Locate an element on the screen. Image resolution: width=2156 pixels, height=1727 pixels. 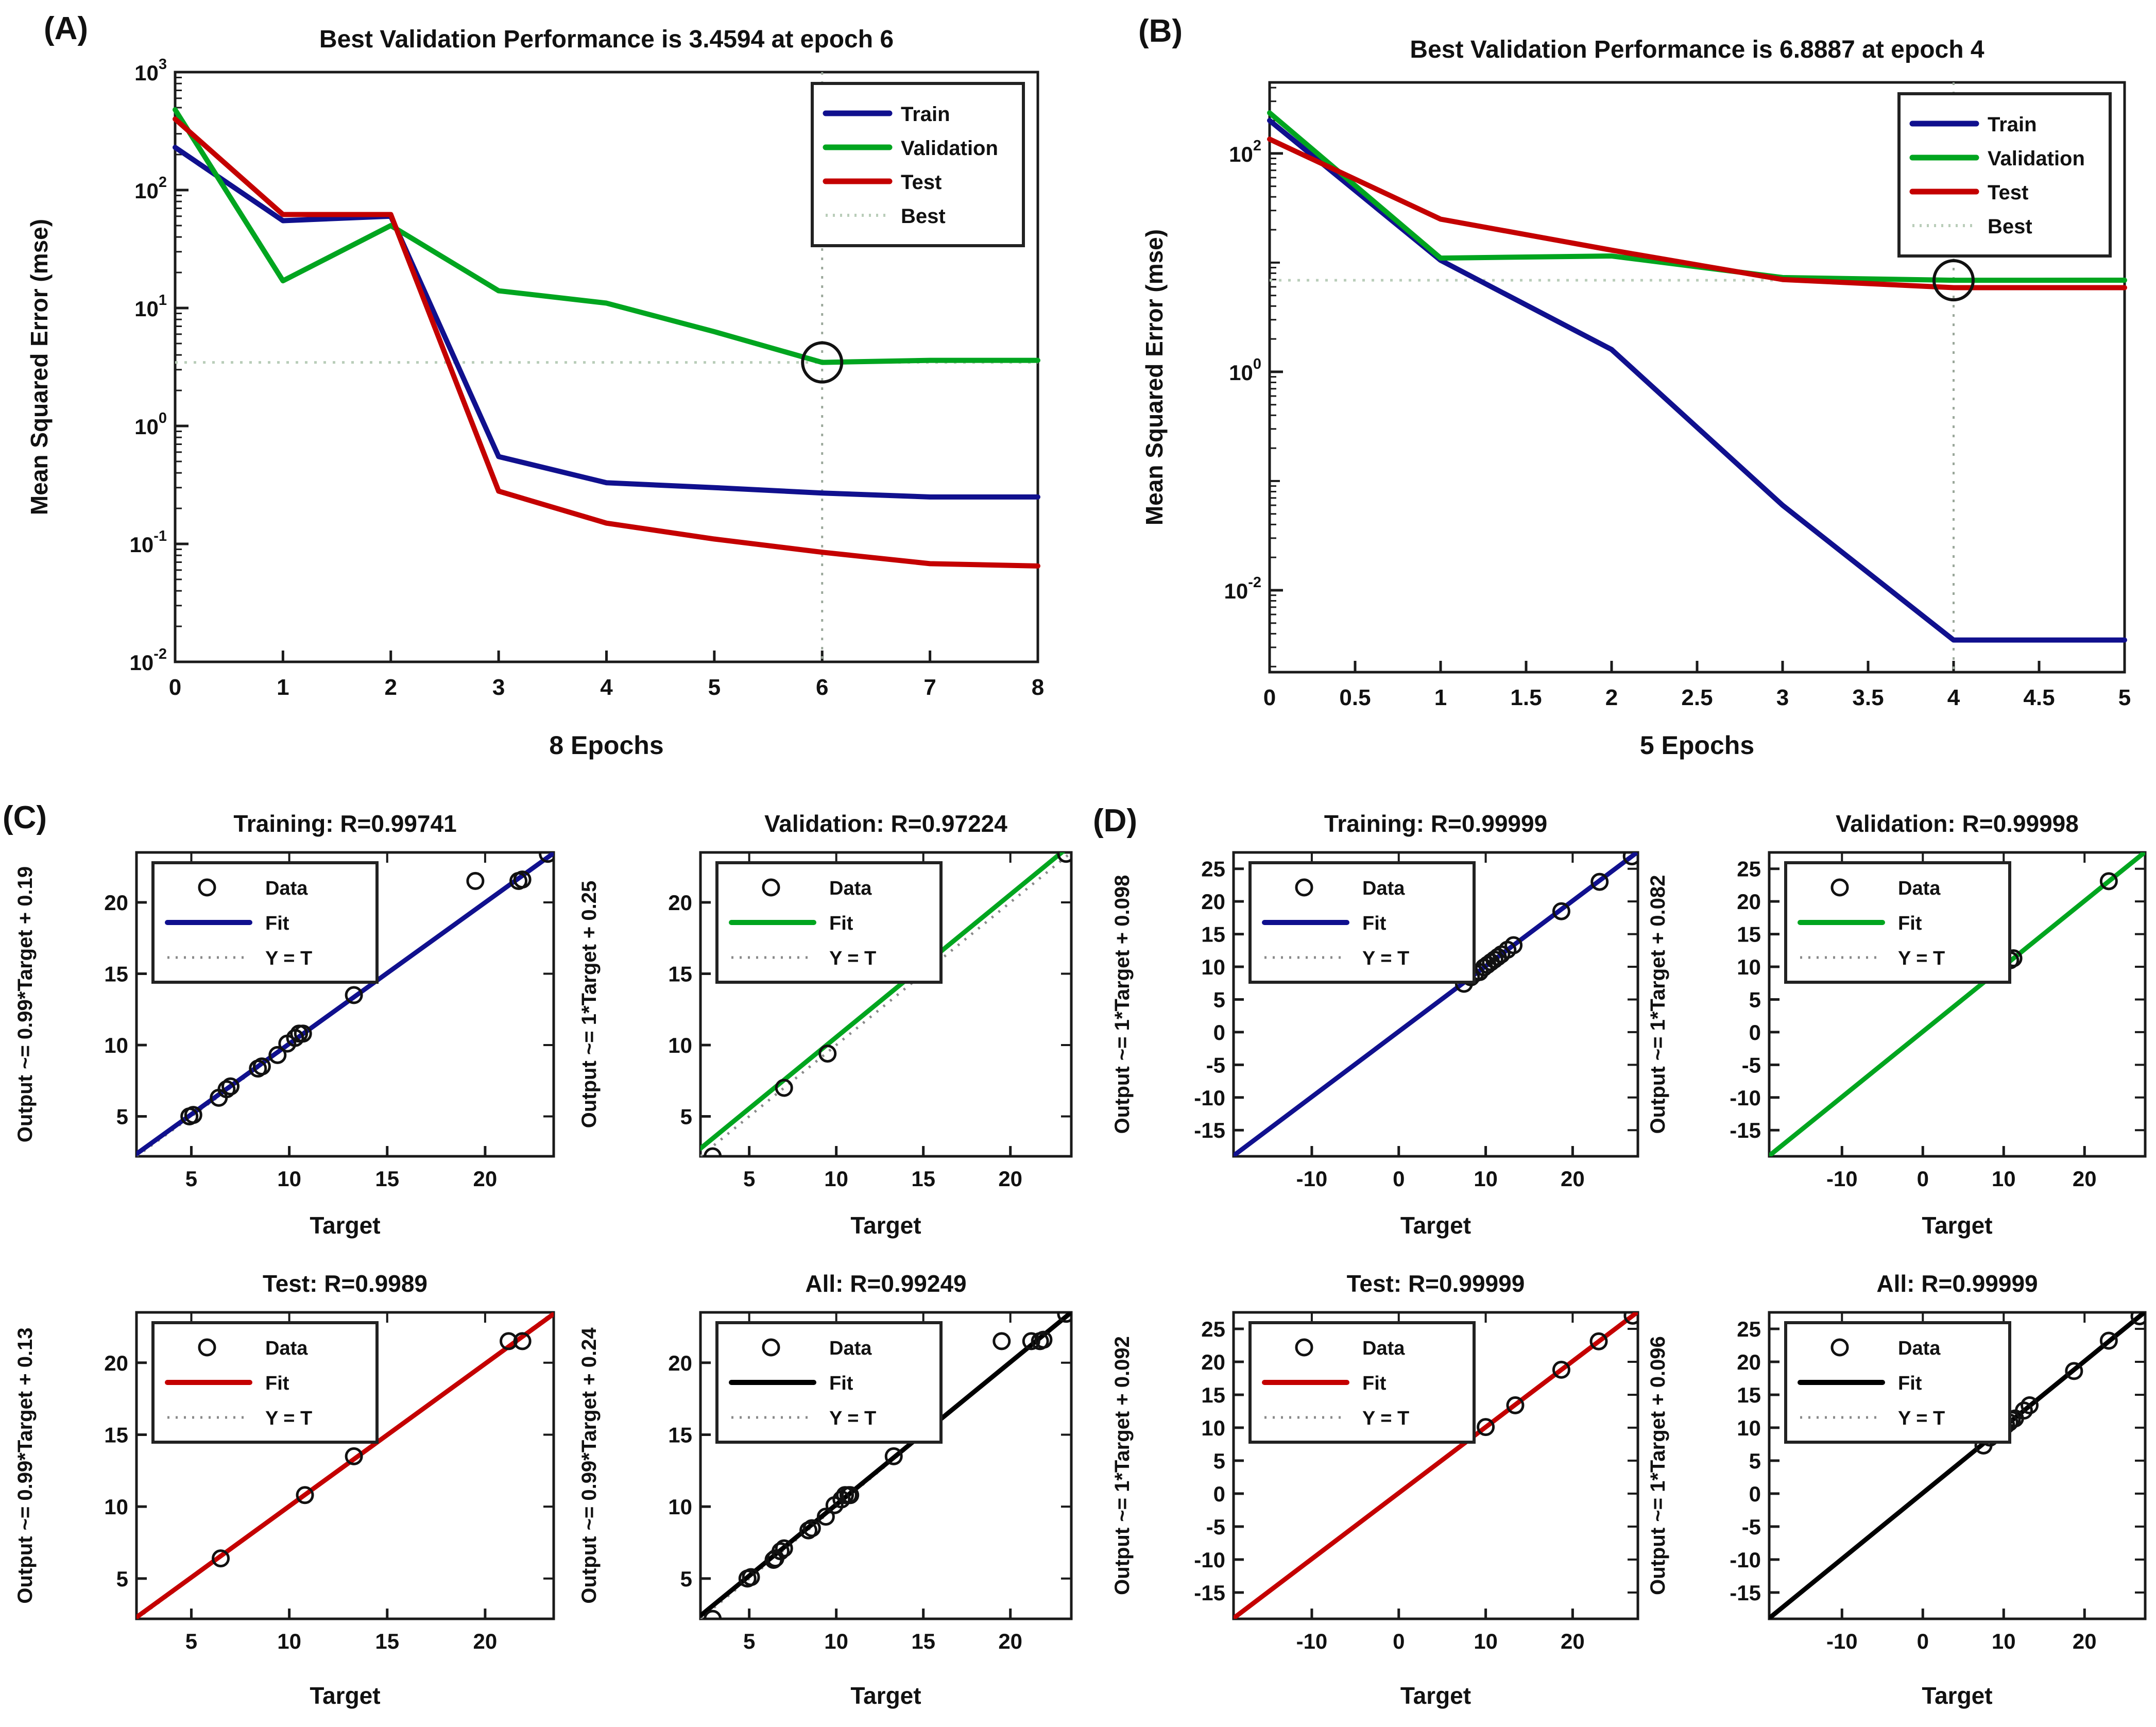
x-tick-label: 15 is located at coordinates (923, 1641).